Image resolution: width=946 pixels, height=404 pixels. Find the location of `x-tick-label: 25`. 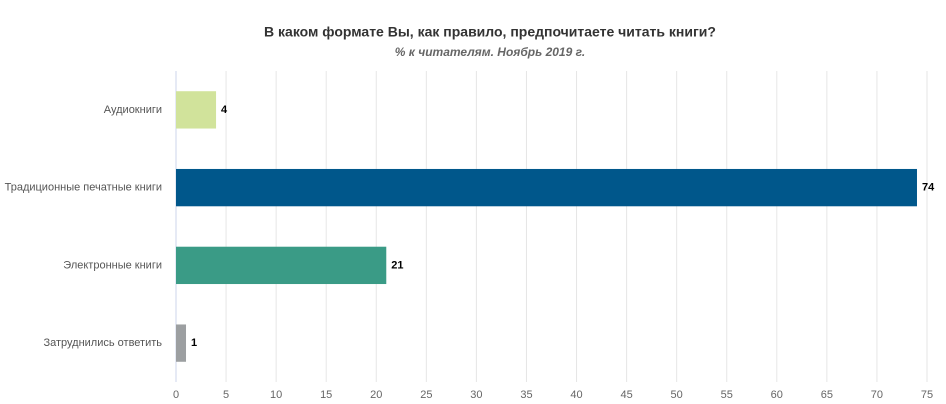

x-tick-label: 25 is located at coordinates (426, 395).